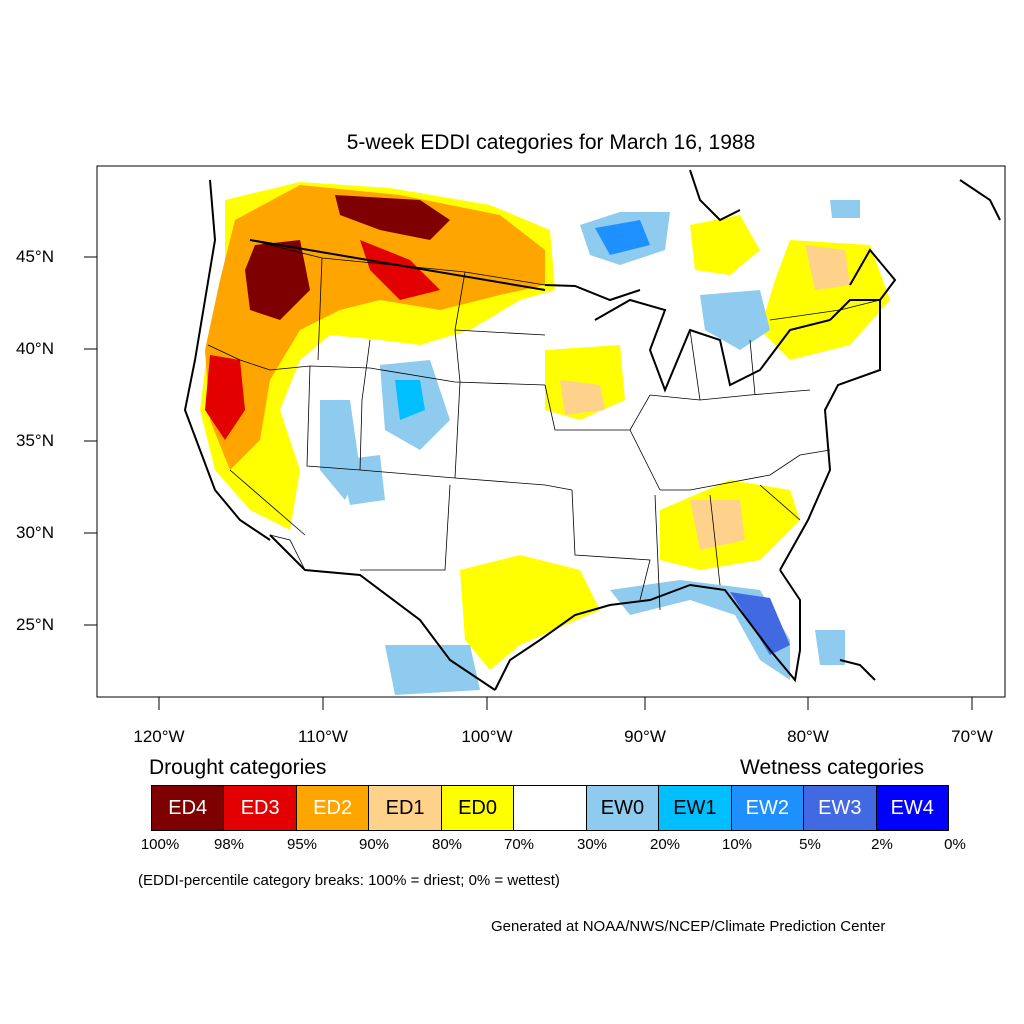  Describe the element at coordinates (35, 624) in the screenshot. I see `lat-label-25: 25°N` at that location.